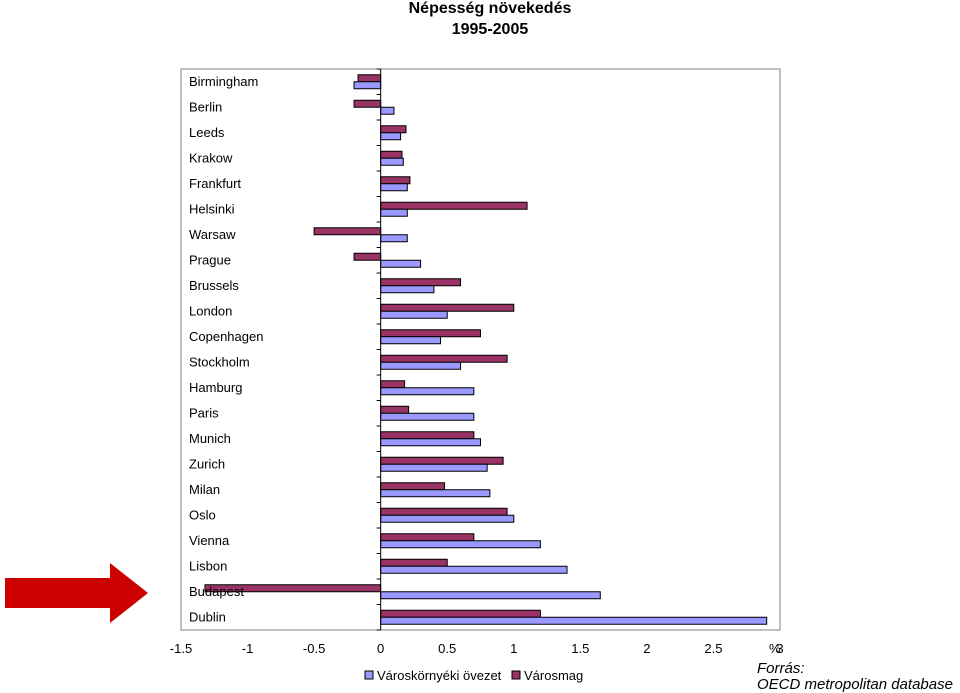 Image resolution: width=960 pixels, height=693 pixels. What do you see at coordinates (215, 183) in the screenshot?
I see `category-label: Frankfurt` at bounding box center [215, 183].